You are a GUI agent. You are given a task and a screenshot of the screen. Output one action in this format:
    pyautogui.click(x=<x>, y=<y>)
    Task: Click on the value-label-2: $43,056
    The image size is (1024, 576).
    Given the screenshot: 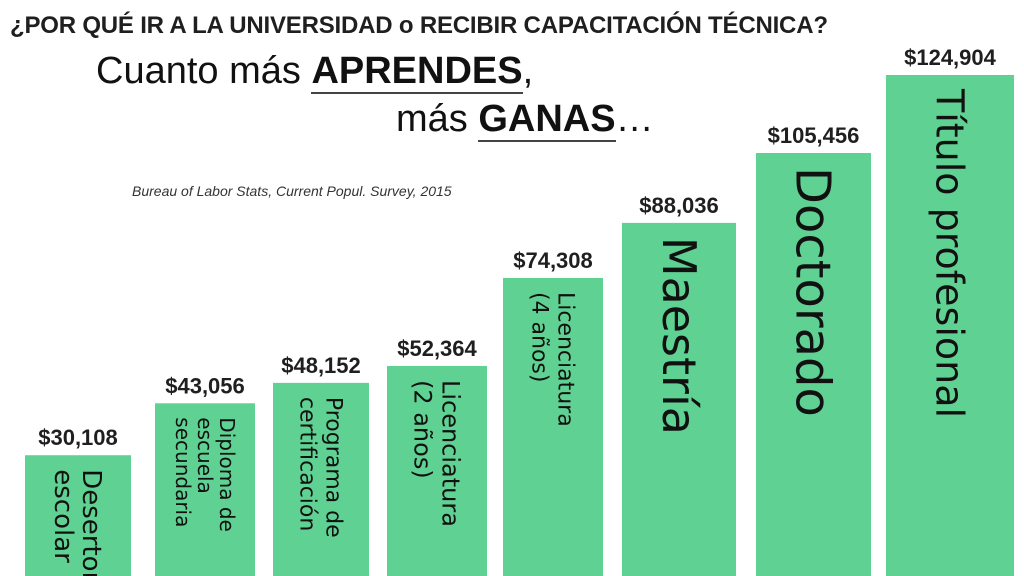 What is the action you would take?
    pyautogui.click(x=205, y=385)
    